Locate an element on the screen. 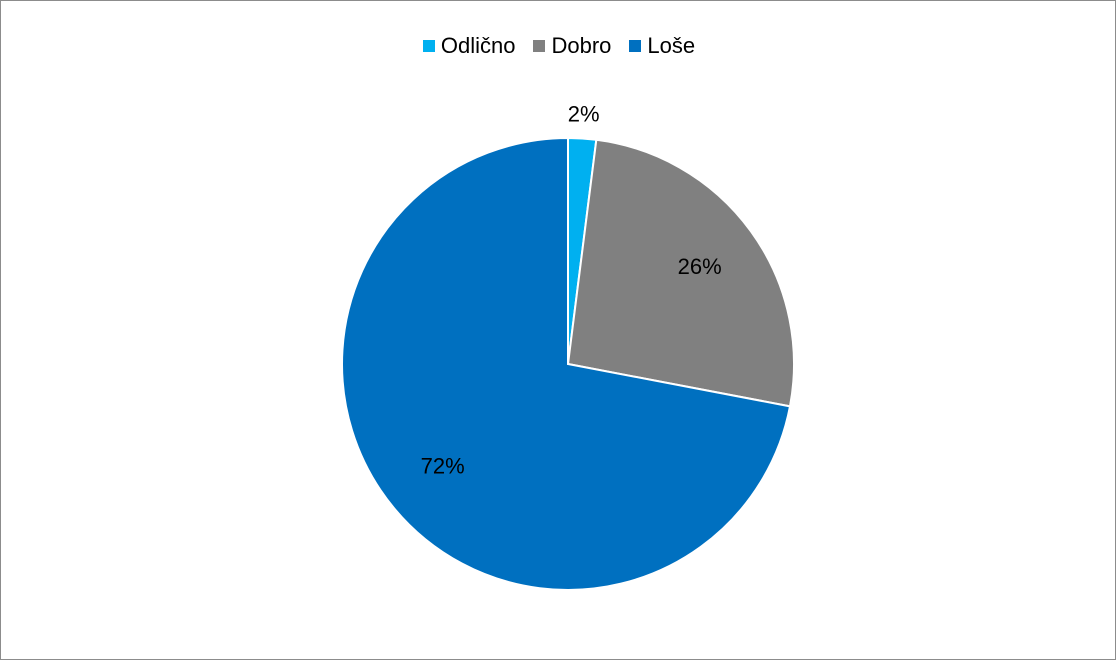 The image size is (1118, 660). data-label: 2% is located at coordinates (584, 114).